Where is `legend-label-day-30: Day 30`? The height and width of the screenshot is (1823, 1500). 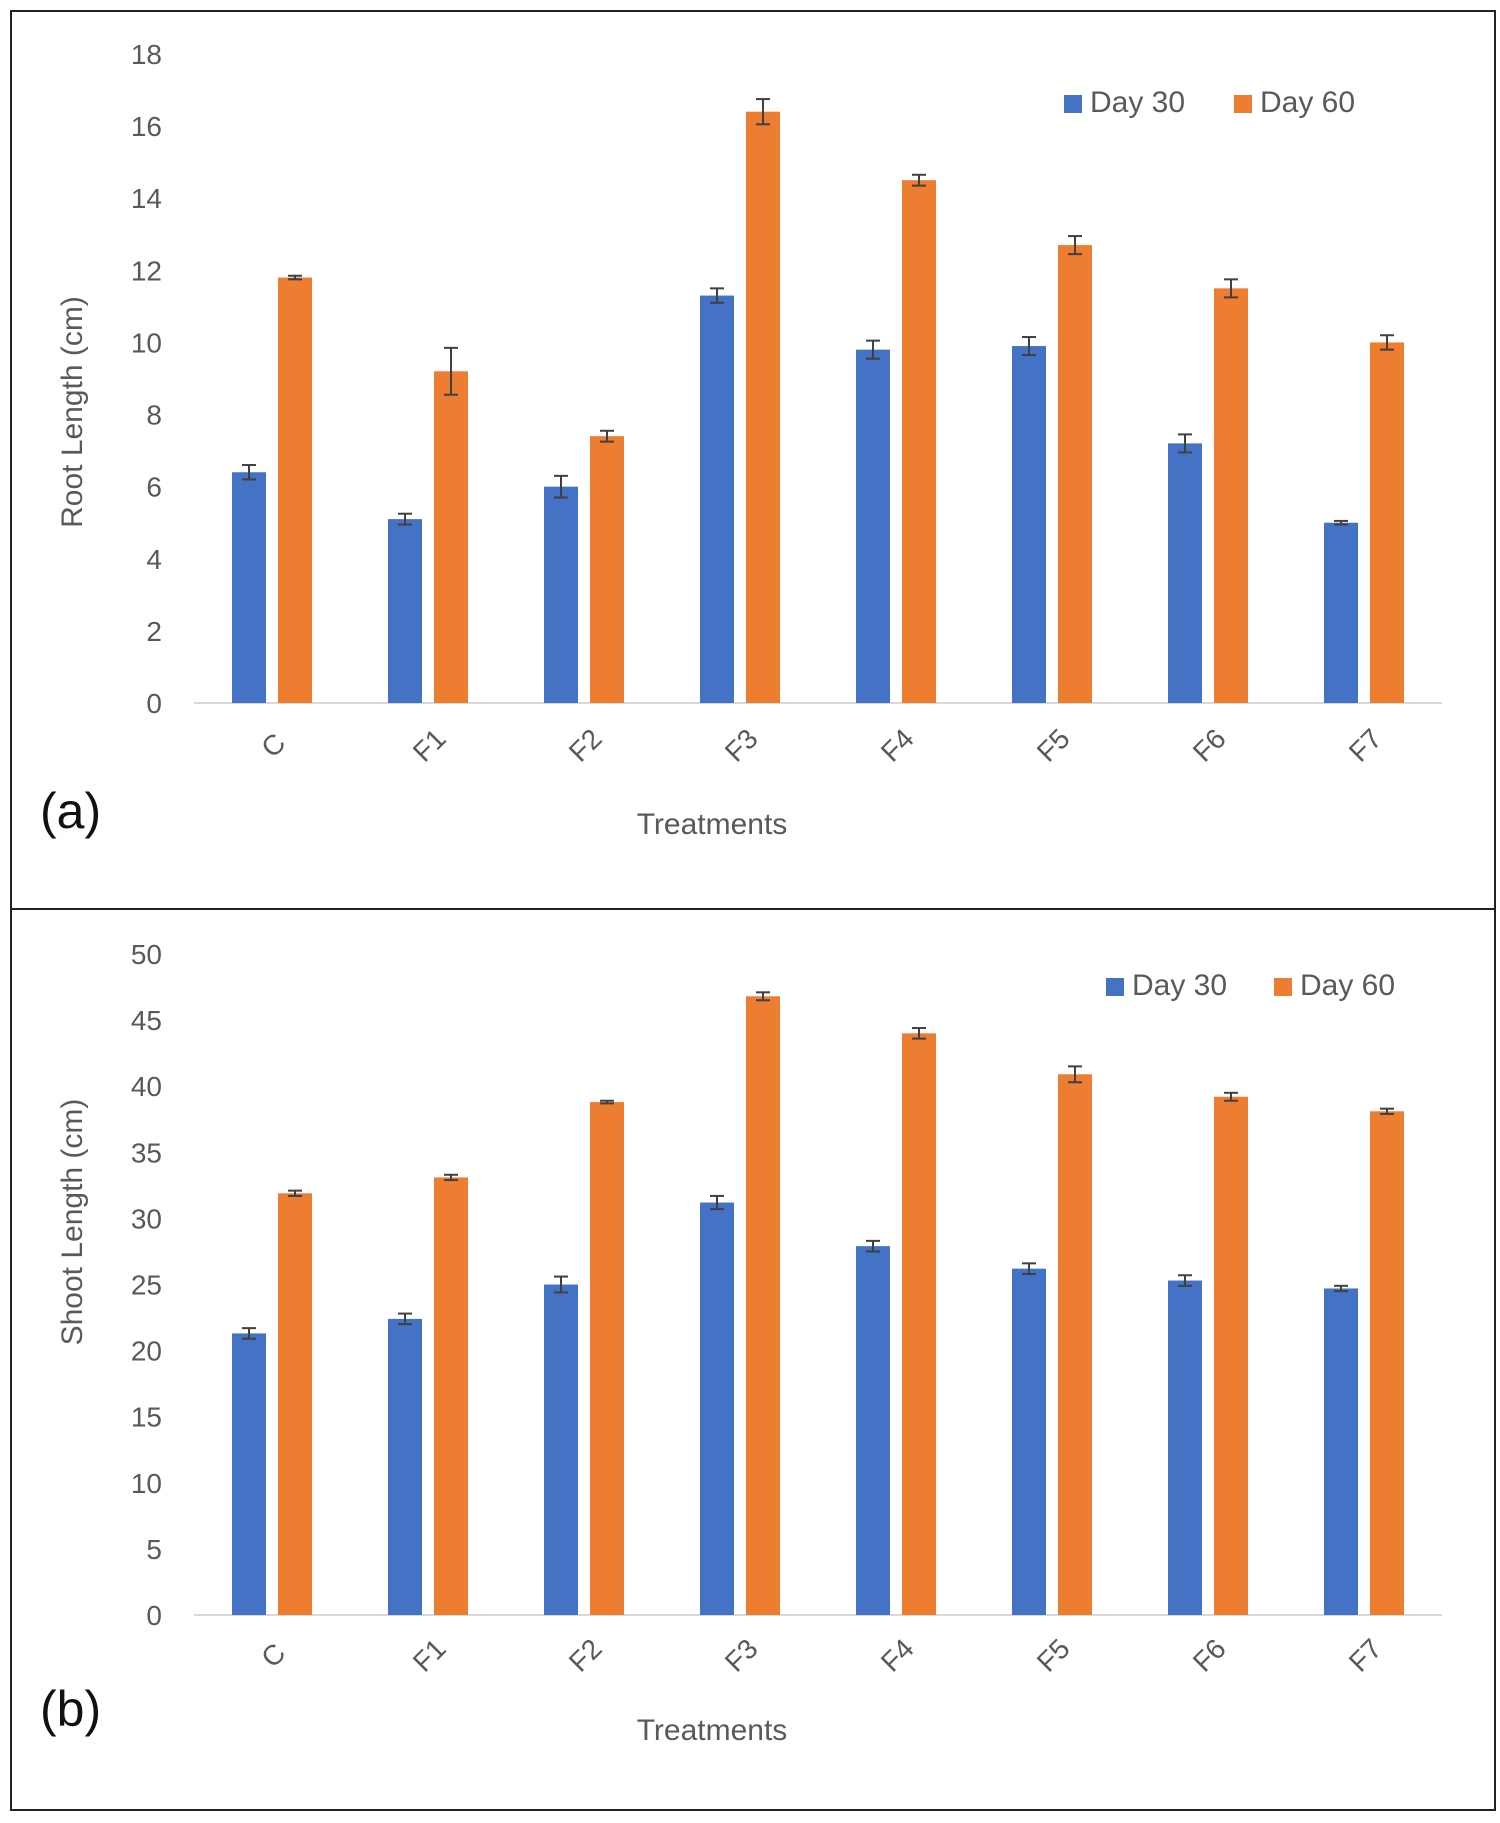 legend-label-day-30: Day 30 is located at coordinates (1137, 102).